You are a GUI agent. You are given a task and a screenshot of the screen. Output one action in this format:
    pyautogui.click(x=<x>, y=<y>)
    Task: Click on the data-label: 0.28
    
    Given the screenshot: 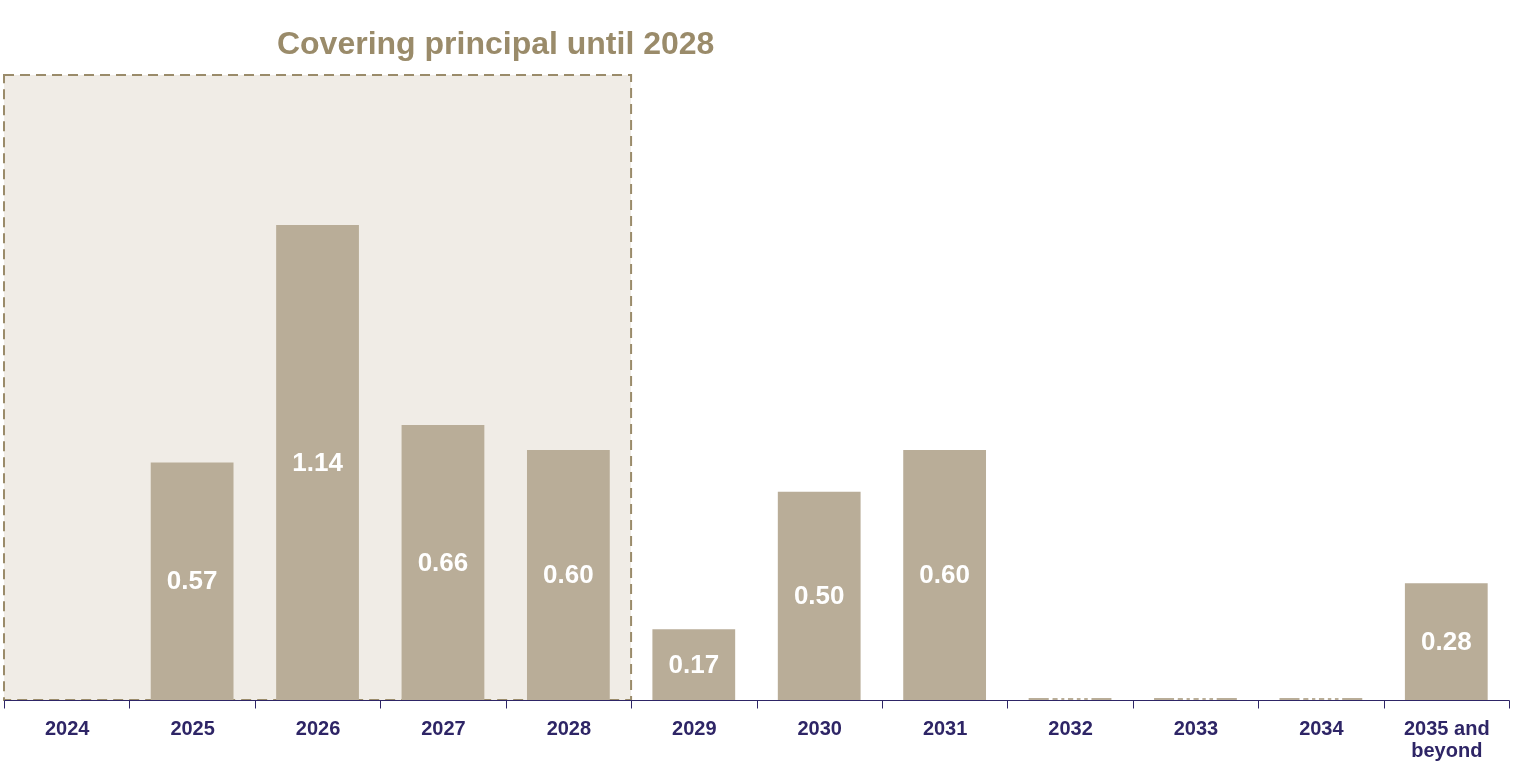 What is the action you would take?
    pyautogui.click(x=1446, y=640)
    